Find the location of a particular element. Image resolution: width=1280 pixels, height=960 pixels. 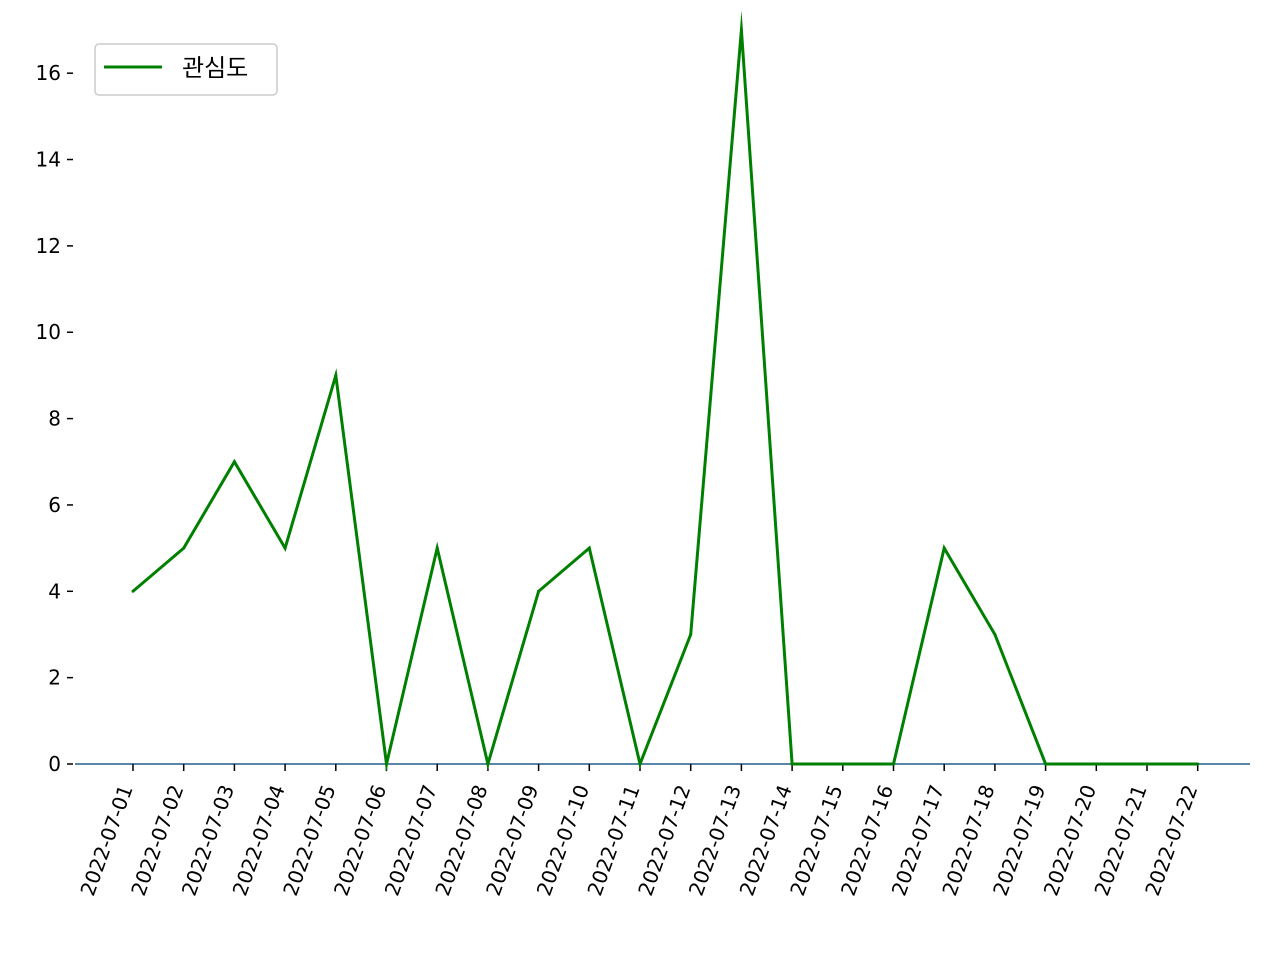

y-tick-label: 10 is located at coordinates (48, 332).